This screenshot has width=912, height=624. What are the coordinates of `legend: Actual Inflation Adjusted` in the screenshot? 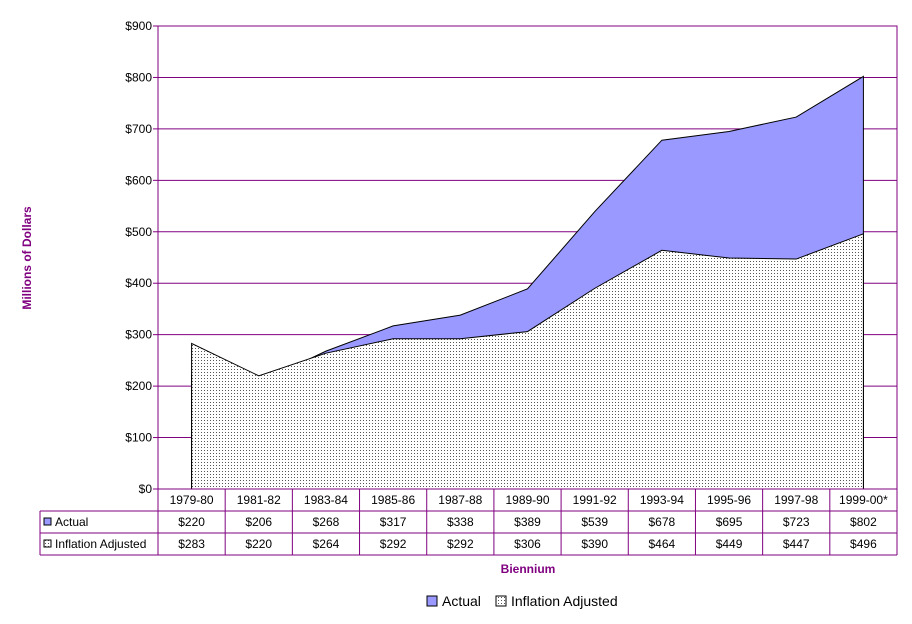 It's located at (522, 601).